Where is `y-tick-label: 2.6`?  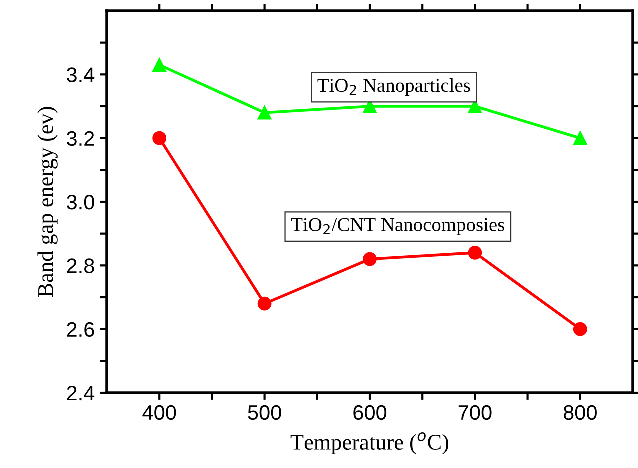 y-tick-label: 2.6 is located at coordinates (80, 330).